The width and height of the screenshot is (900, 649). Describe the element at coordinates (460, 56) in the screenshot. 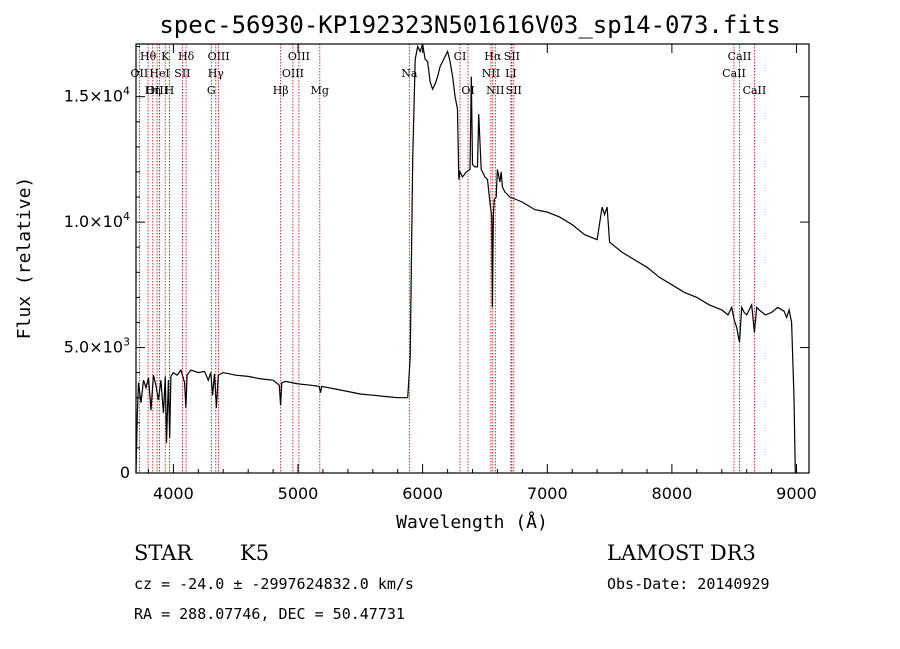

I see `line-marker-label-17: CI` at that location.